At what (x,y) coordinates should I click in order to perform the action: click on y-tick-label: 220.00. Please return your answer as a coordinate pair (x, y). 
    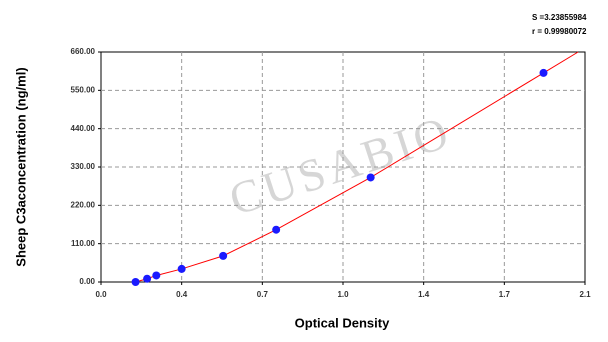
    Looking at the image, I should click on (83, 204).